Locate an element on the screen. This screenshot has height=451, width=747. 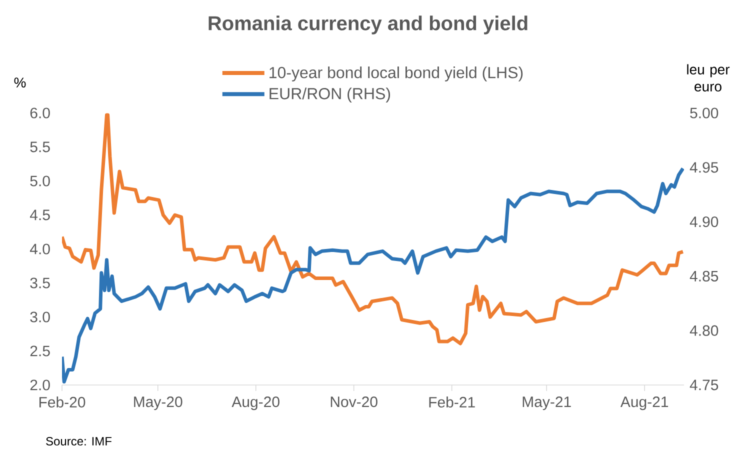
source-note: Source: IMF is located at coordinates (79, 441).